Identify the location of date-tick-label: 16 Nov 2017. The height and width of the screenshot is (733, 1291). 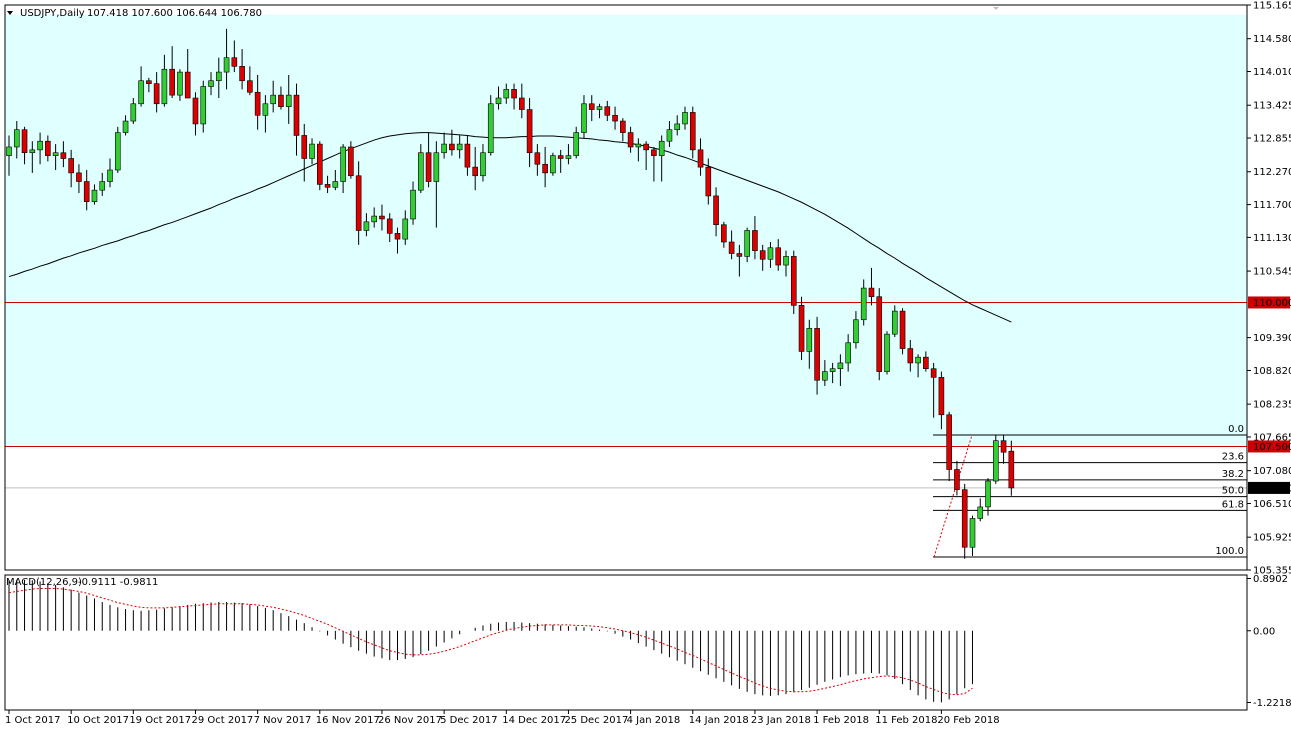
(348, 720).